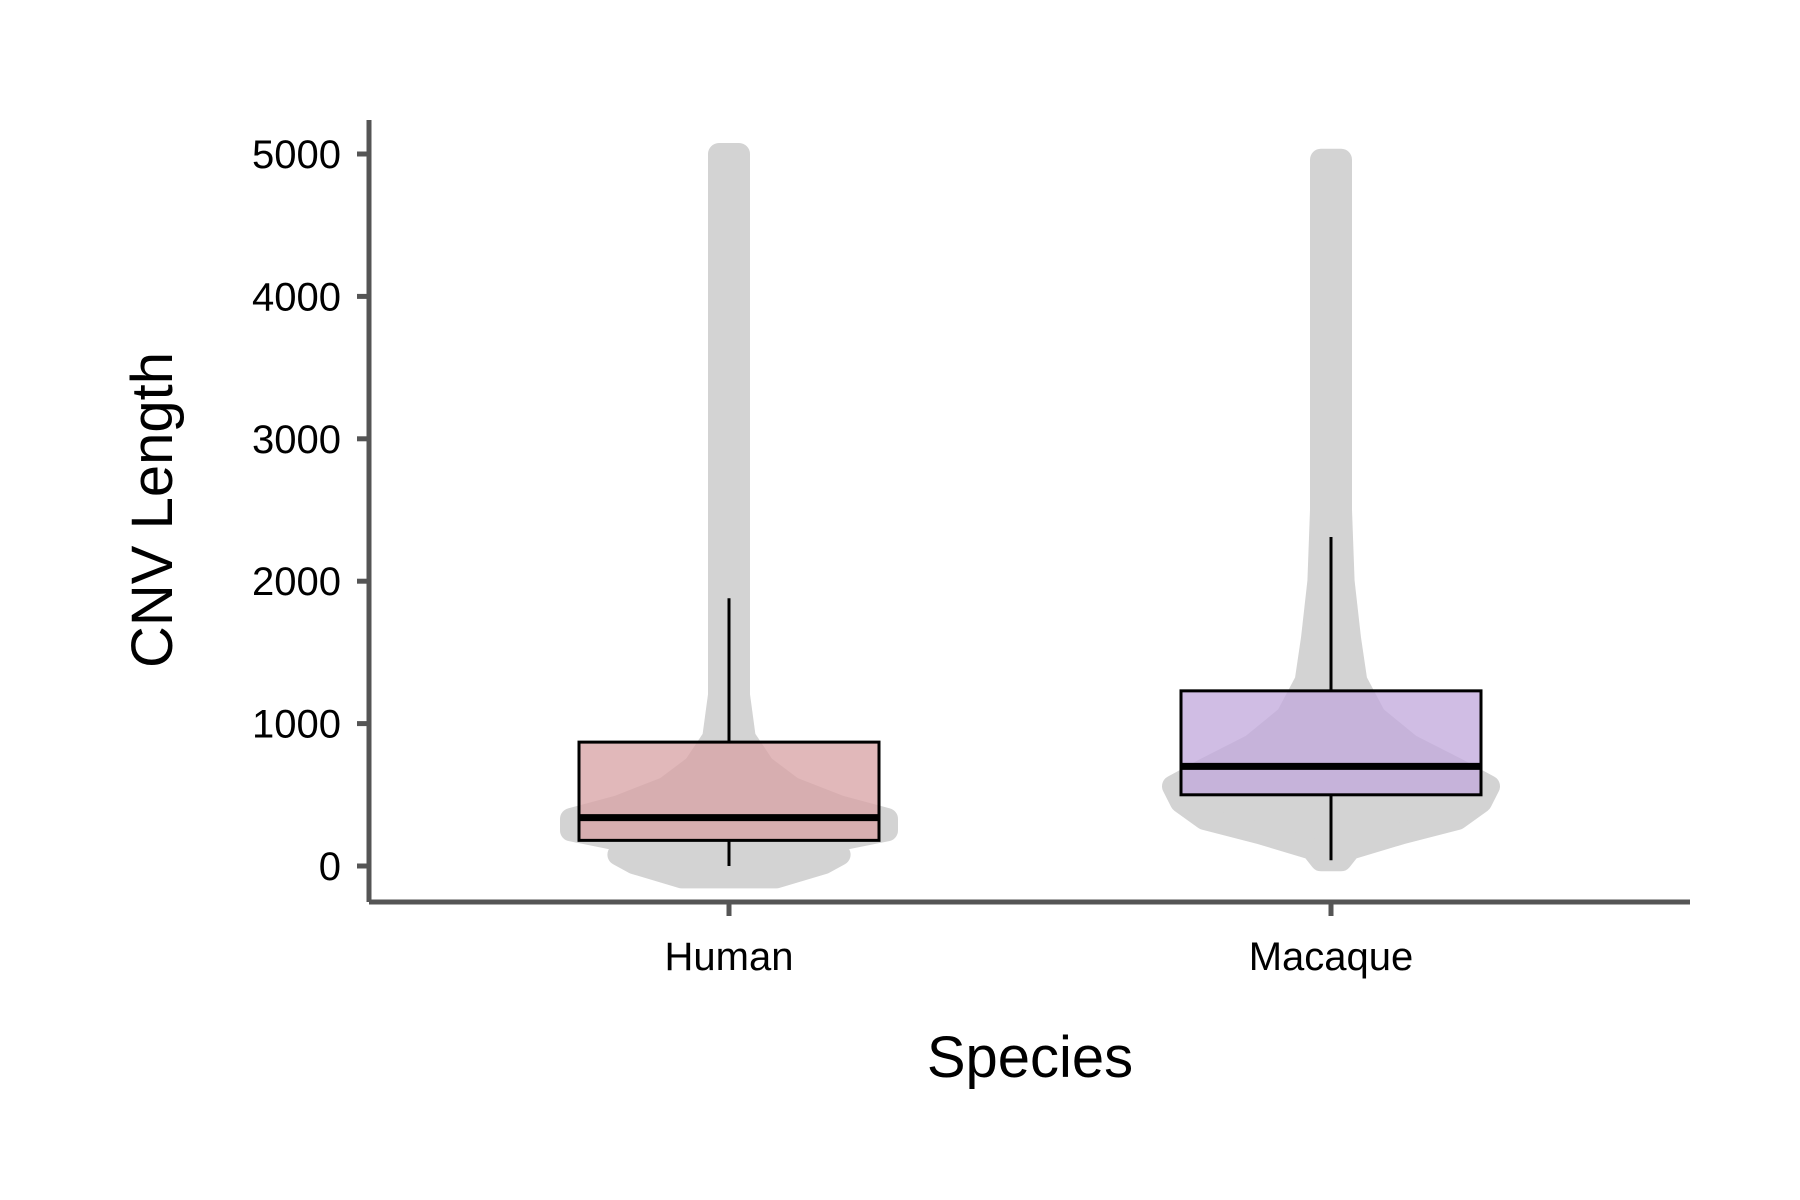  What do you see at coordinates (729, 957) in the screenshot?
I see `x-tick-label-human: Human` at bounding box center [729, 957].